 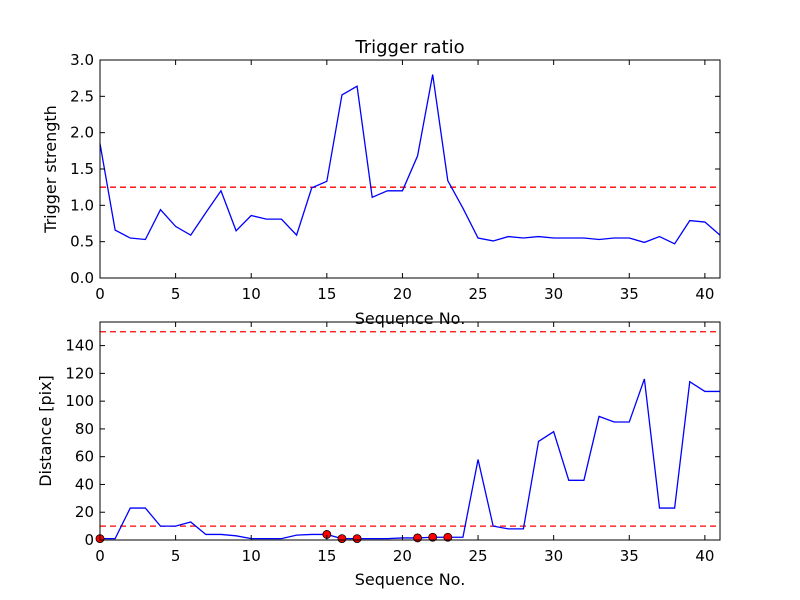 What do you see at coordinates (79, 346) in the screenshot?
I see `y-tick-label: 140` at bounding box center [79, 346].